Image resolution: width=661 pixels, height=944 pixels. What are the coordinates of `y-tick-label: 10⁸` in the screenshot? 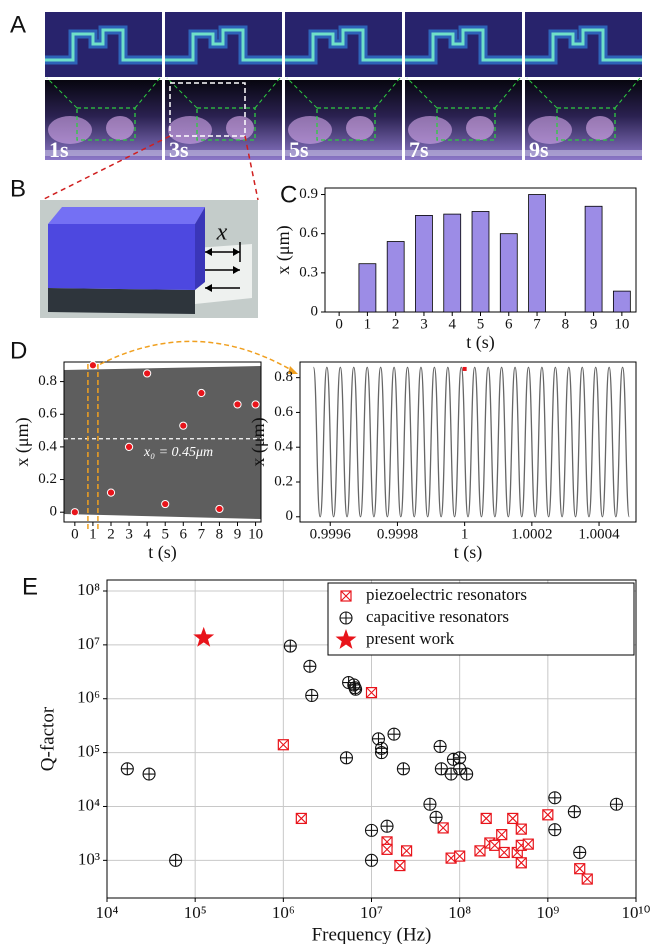 It's located at (88, 589).